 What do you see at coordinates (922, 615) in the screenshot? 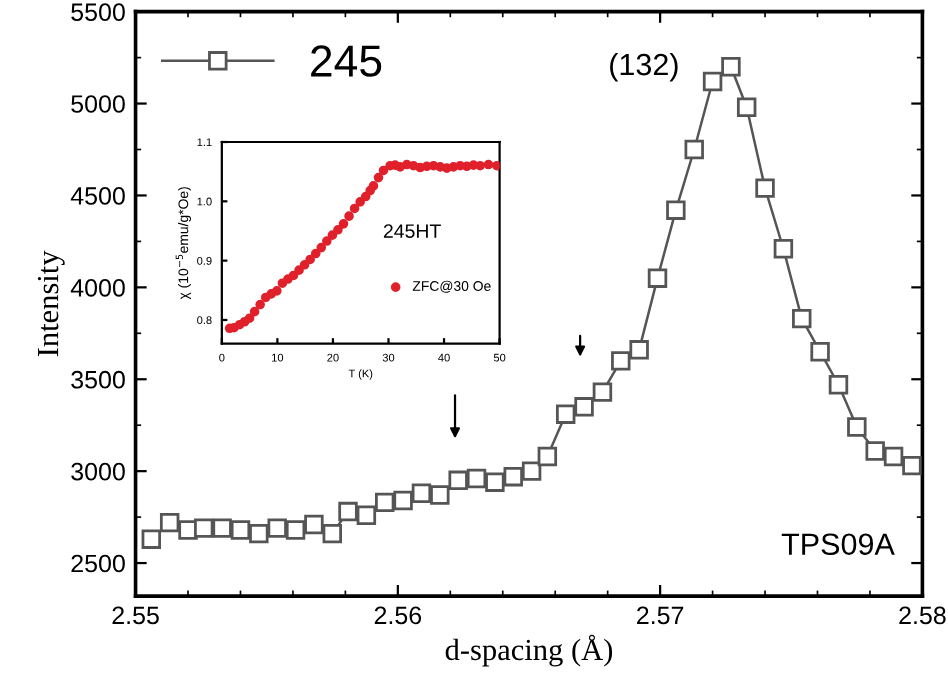
I see `x-tick-label: 2.58` at bounding box center [922, 615].